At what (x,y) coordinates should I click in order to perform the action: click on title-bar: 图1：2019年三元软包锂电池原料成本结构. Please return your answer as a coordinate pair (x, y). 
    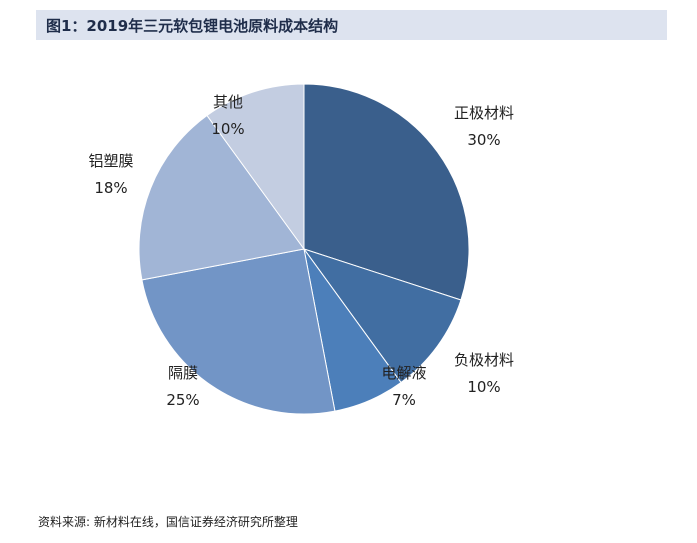
    Looking at the image, I should click on (351, 25).